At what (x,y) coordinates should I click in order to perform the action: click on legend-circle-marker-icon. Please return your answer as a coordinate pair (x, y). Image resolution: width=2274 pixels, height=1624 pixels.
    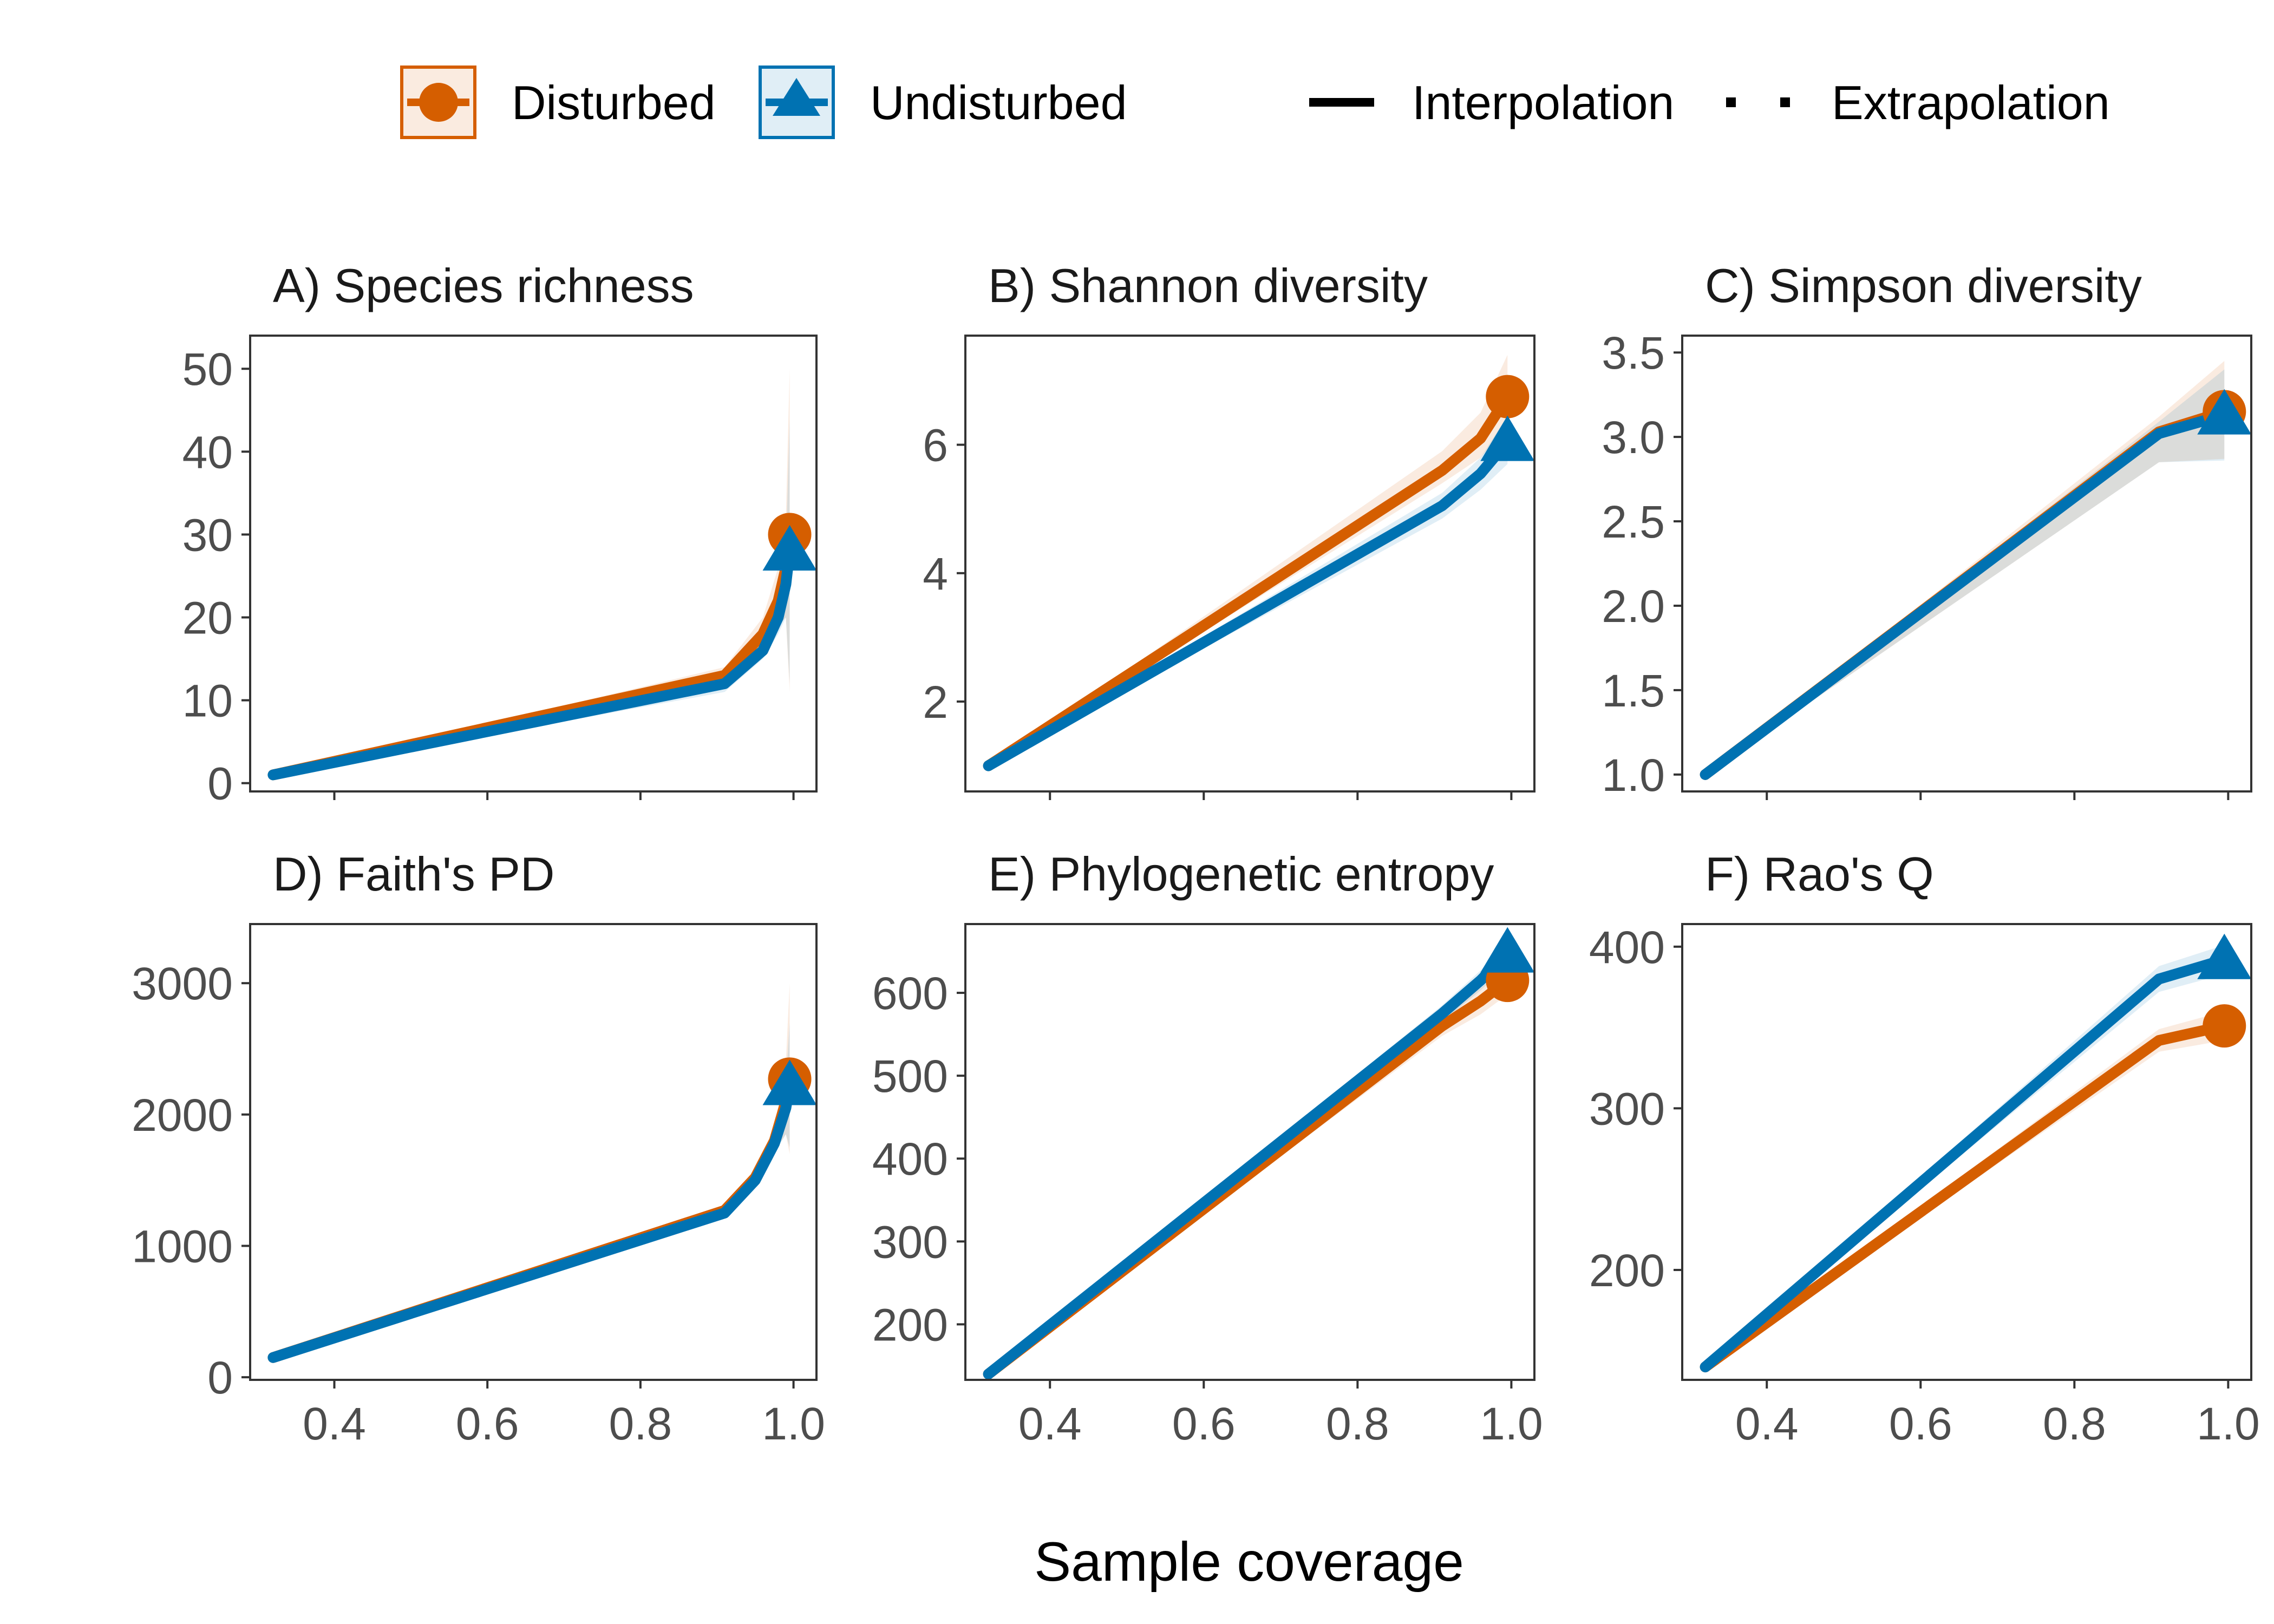
    Looking at the image, I should click on (439, 103).